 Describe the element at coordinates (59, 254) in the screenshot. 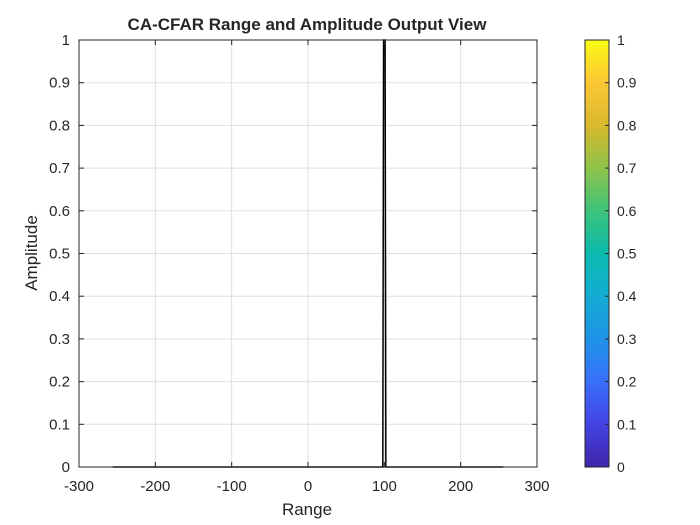

I see `y-tick-label: 0.5` at that location.